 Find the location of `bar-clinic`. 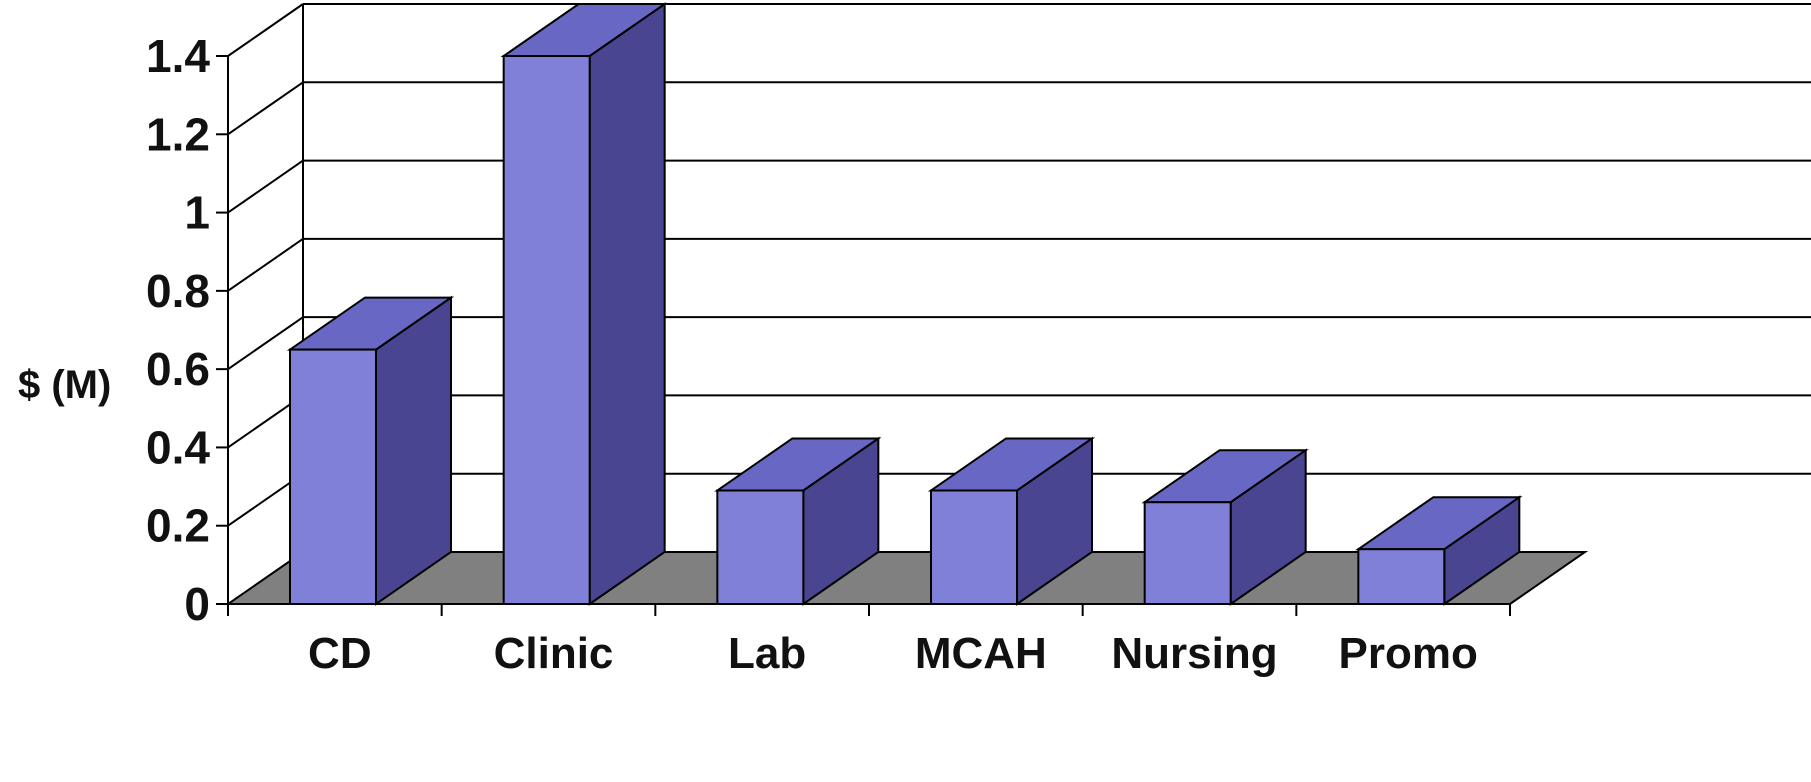

bar-clinic is located at coordinates (584, 304).